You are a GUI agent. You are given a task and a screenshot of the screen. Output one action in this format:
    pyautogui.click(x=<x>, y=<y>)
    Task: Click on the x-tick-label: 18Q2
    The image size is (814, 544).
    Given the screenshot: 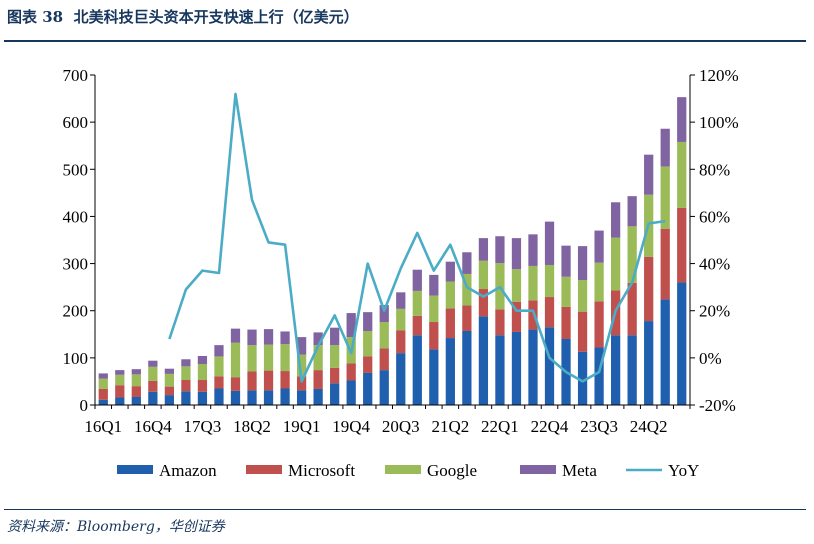 What is the action you would take?
    pyautogui.click(x=252, y=426)
    